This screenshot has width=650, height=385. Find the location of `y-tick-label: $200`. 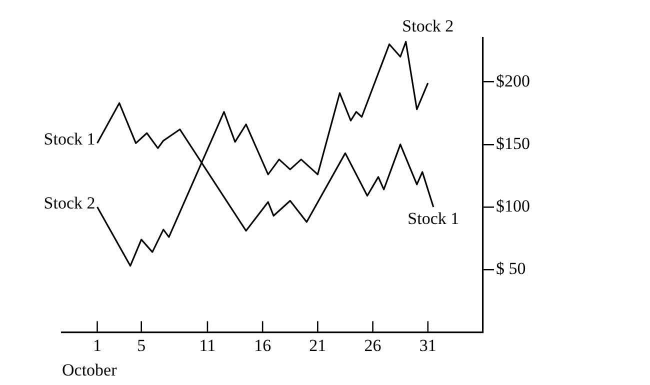

y-tick-label: $200 is located at coordinates (513, 80).